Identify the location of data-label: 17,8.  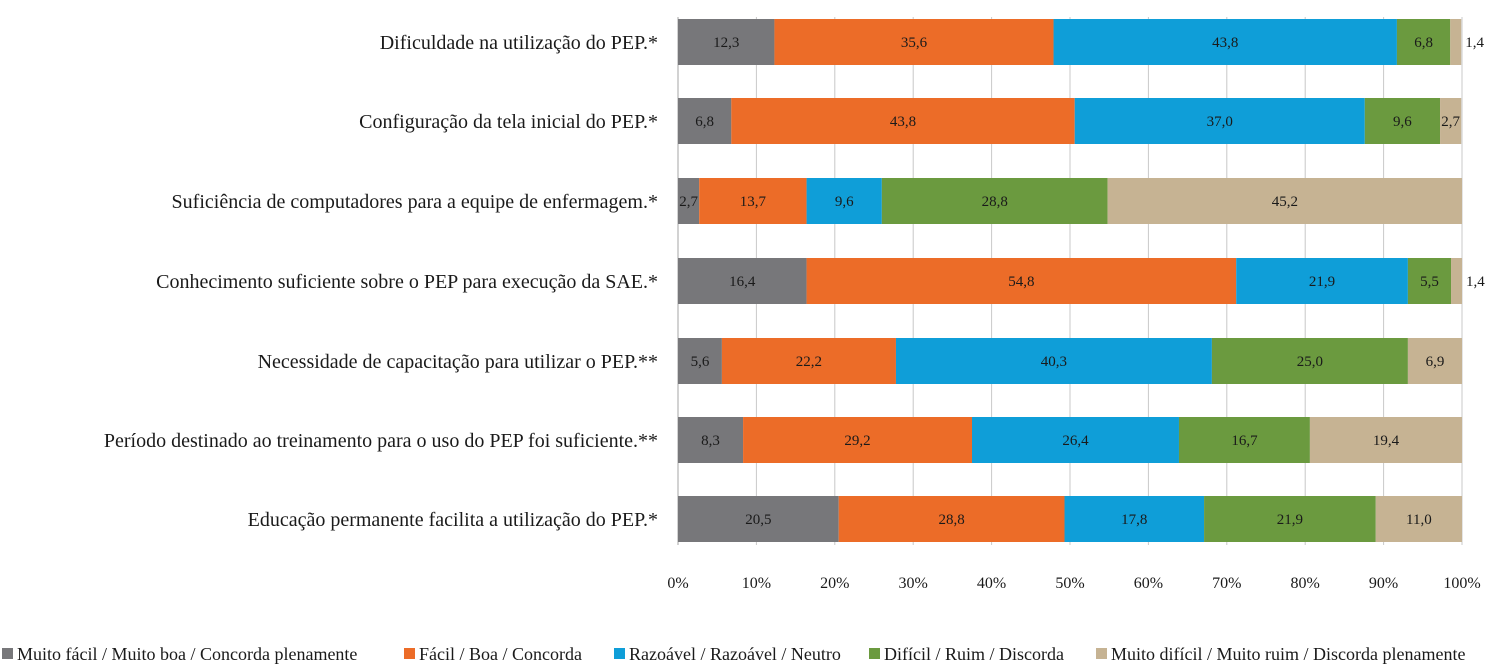
(1134, 520).